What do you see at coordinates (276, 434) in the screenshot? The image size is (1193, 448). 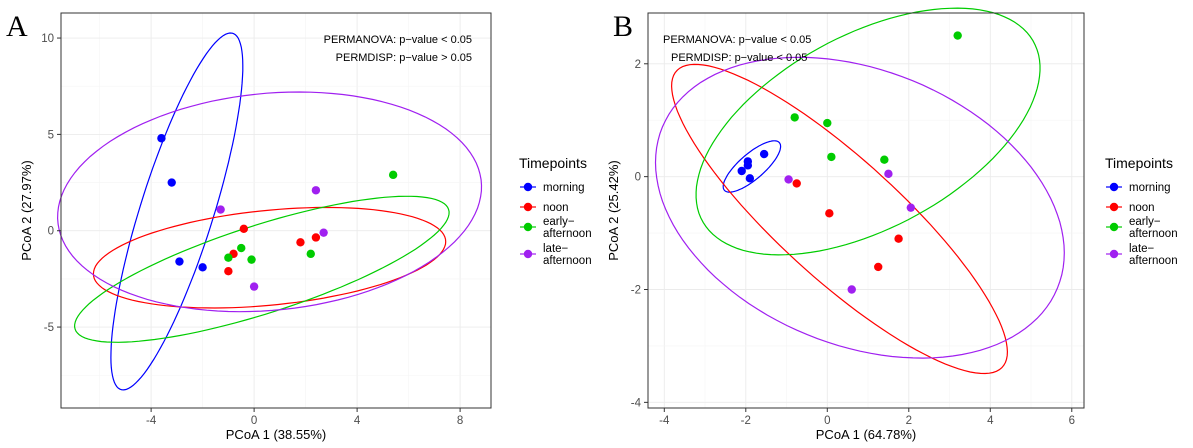 I see `x-axis-title: PCoA 1 (38.55%)` at bounding box center [276, 434].